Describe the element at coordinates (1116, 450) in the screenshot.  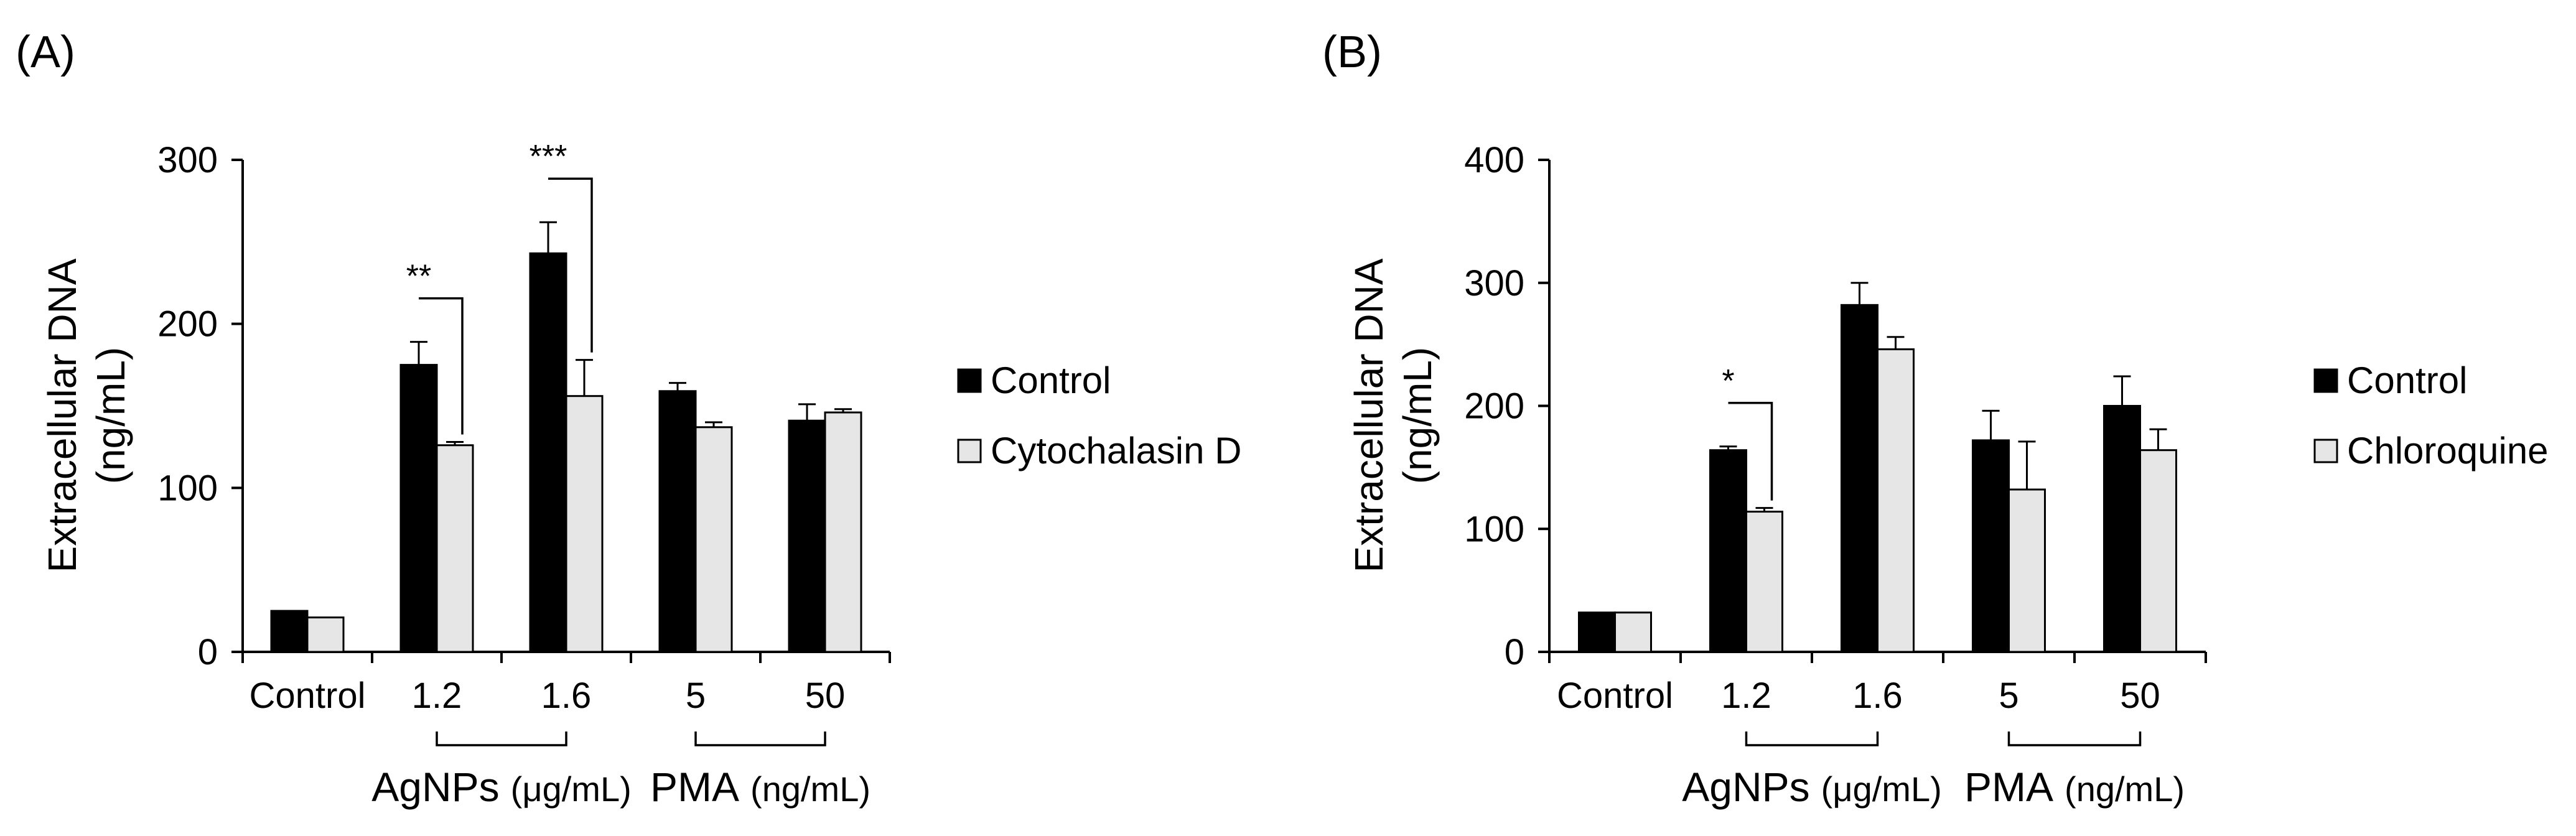
I see `legend-label: Cytochalasin D` at that location.